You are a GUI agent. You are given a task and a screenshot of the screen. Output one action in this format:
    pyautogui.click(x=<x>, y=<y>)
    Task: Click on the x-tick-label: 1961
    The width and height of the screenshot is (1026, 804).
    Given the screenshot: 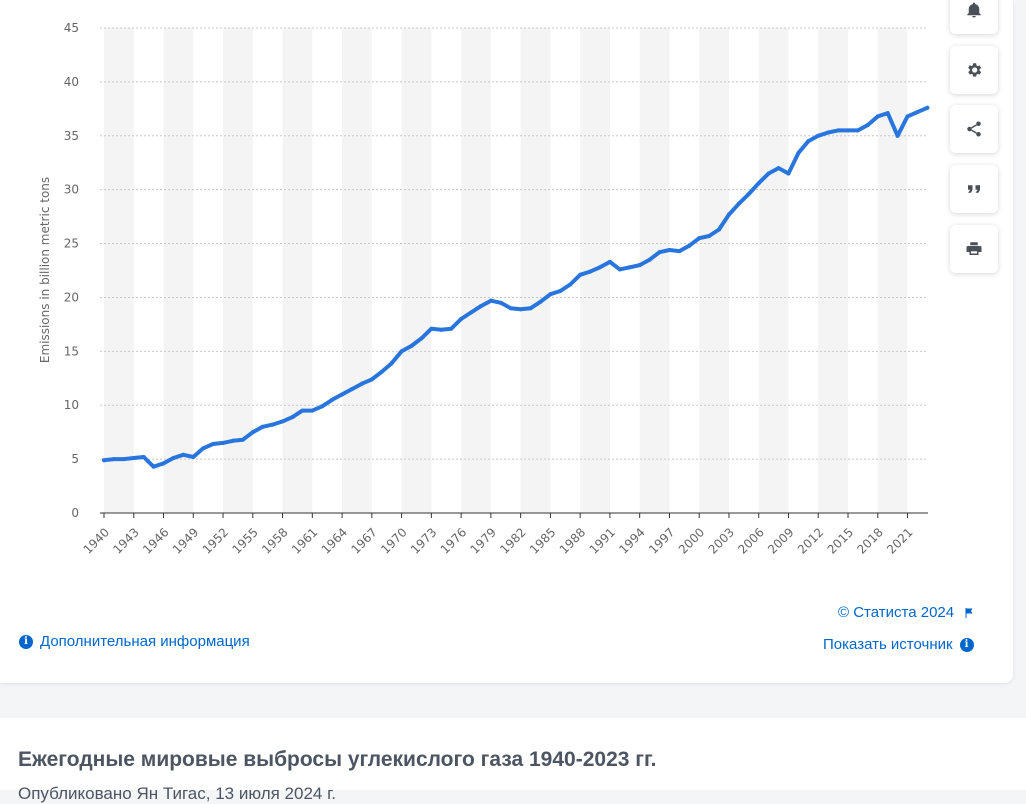 What is the action you would take?
    pyautogui.click(x=304, y=540)
    